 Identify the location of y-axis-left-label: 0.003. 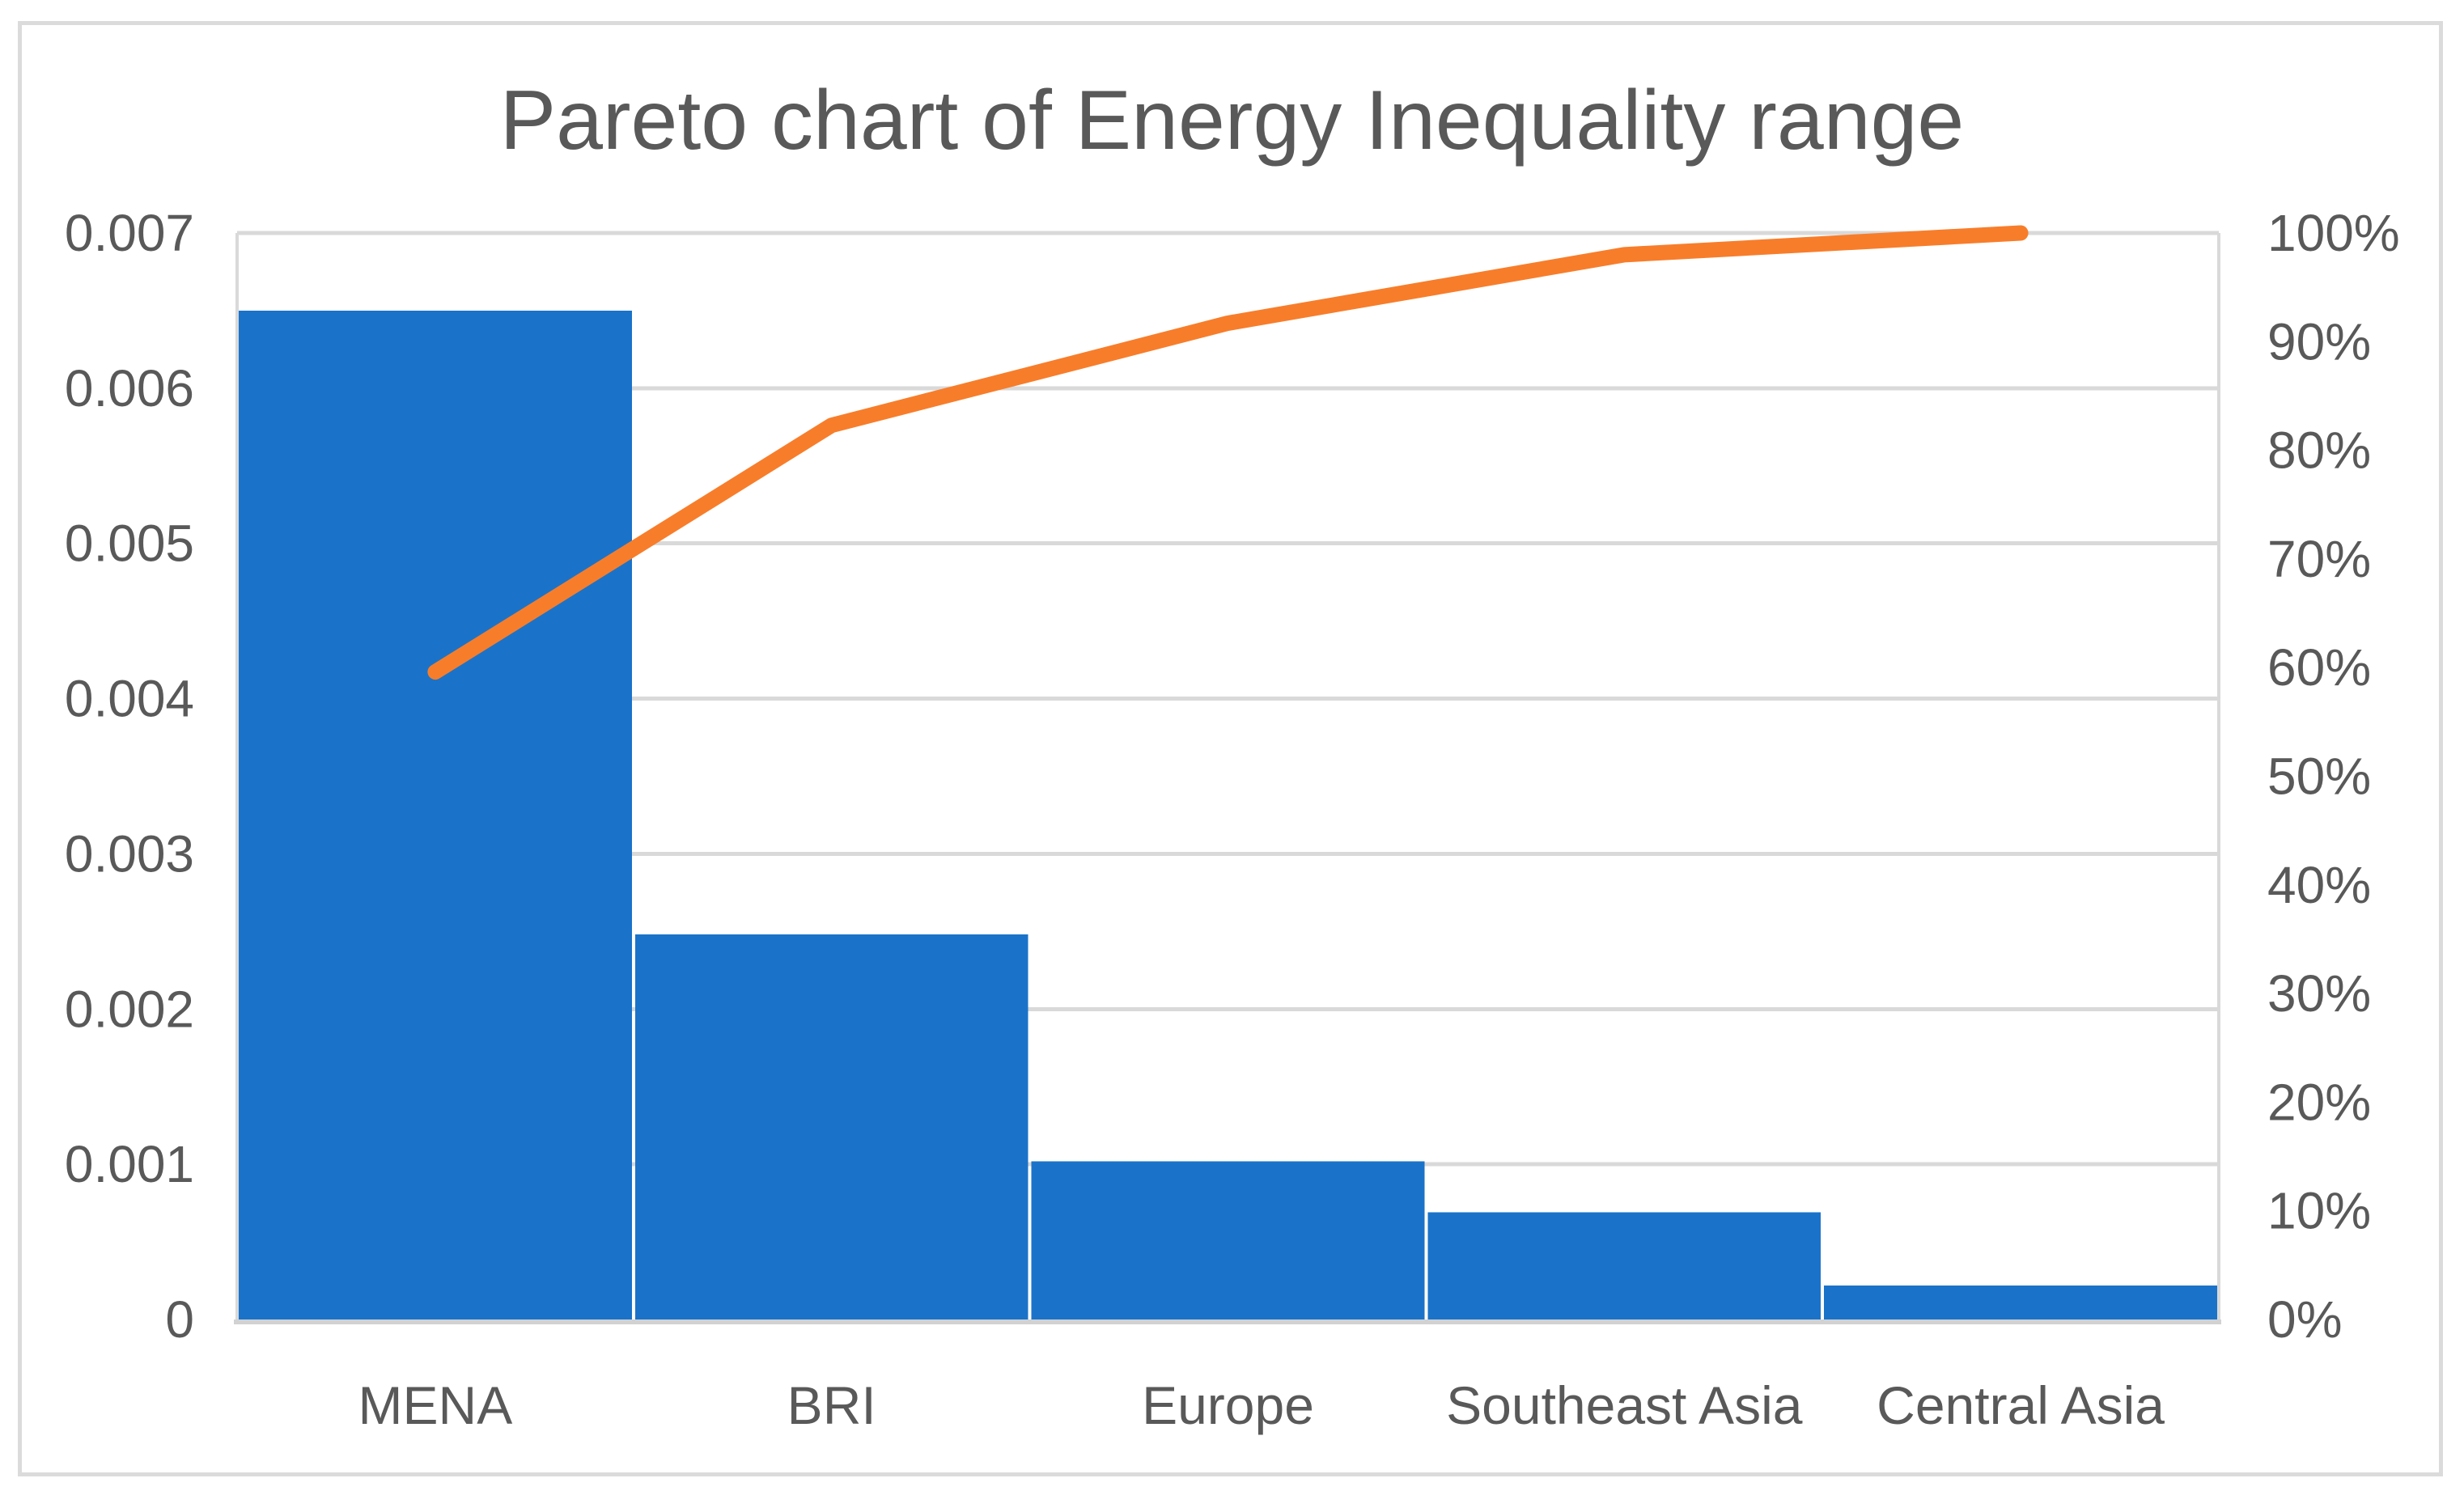
(129, 853).